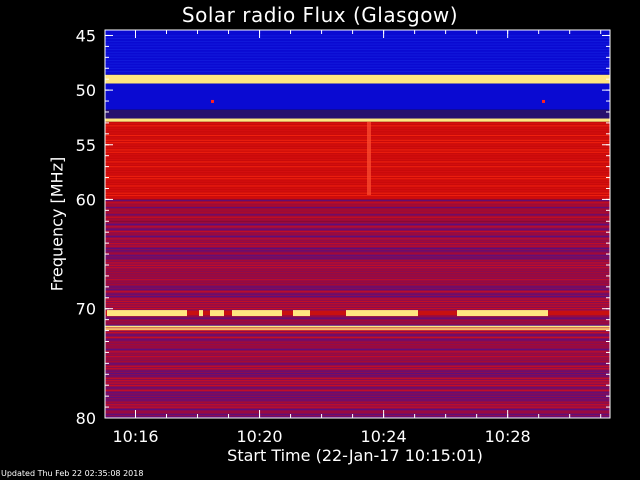  What do you see at coordinates (355, 455) in the screenshot?
I see `x-axis-label: Start Time (22-Jan-17 10:15:01)` at bounding box center [355, 455].